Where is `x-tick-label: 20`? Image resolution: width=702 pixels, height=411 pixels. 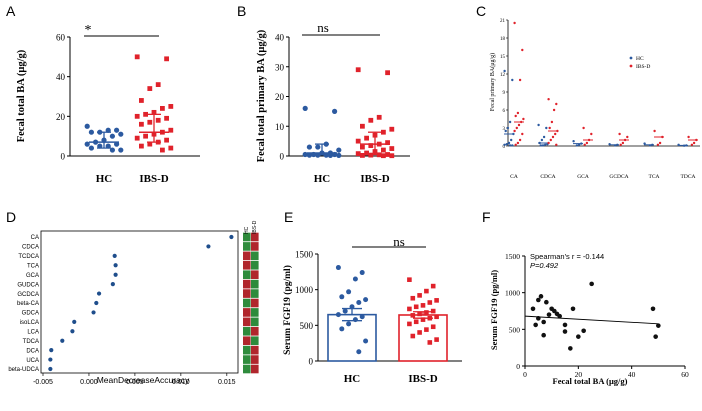
x-tick-label: 20 is located at coordinates (579, 374).